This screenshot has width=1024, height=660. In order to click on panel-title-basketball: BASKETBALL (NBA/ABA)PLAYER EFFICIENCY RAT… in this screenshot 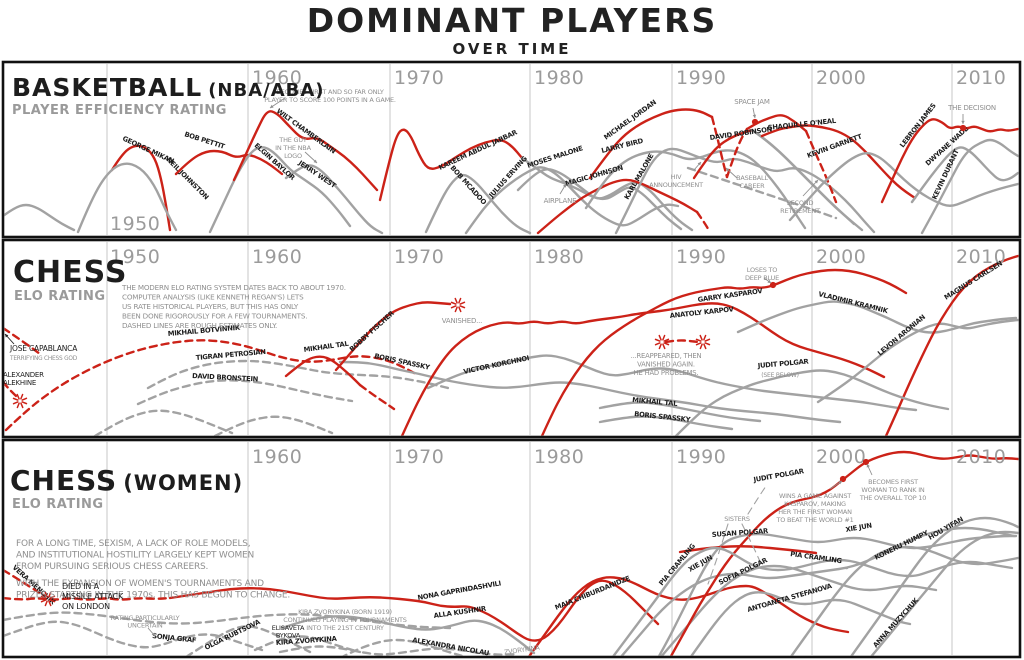, I will do `click(168, 95)`.